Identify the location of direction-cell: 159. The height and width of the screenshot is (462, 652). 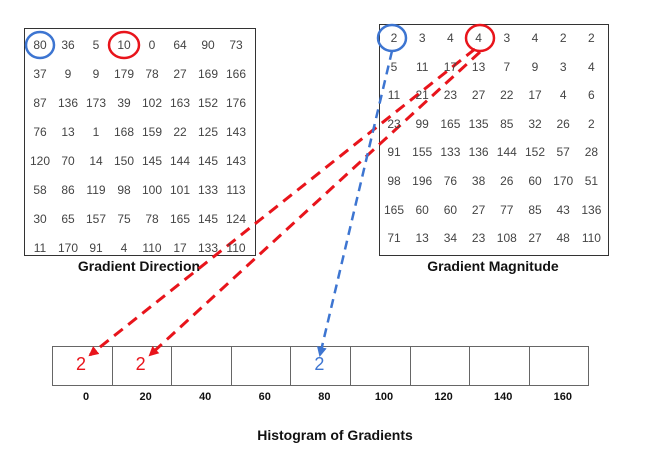
(152, 132).